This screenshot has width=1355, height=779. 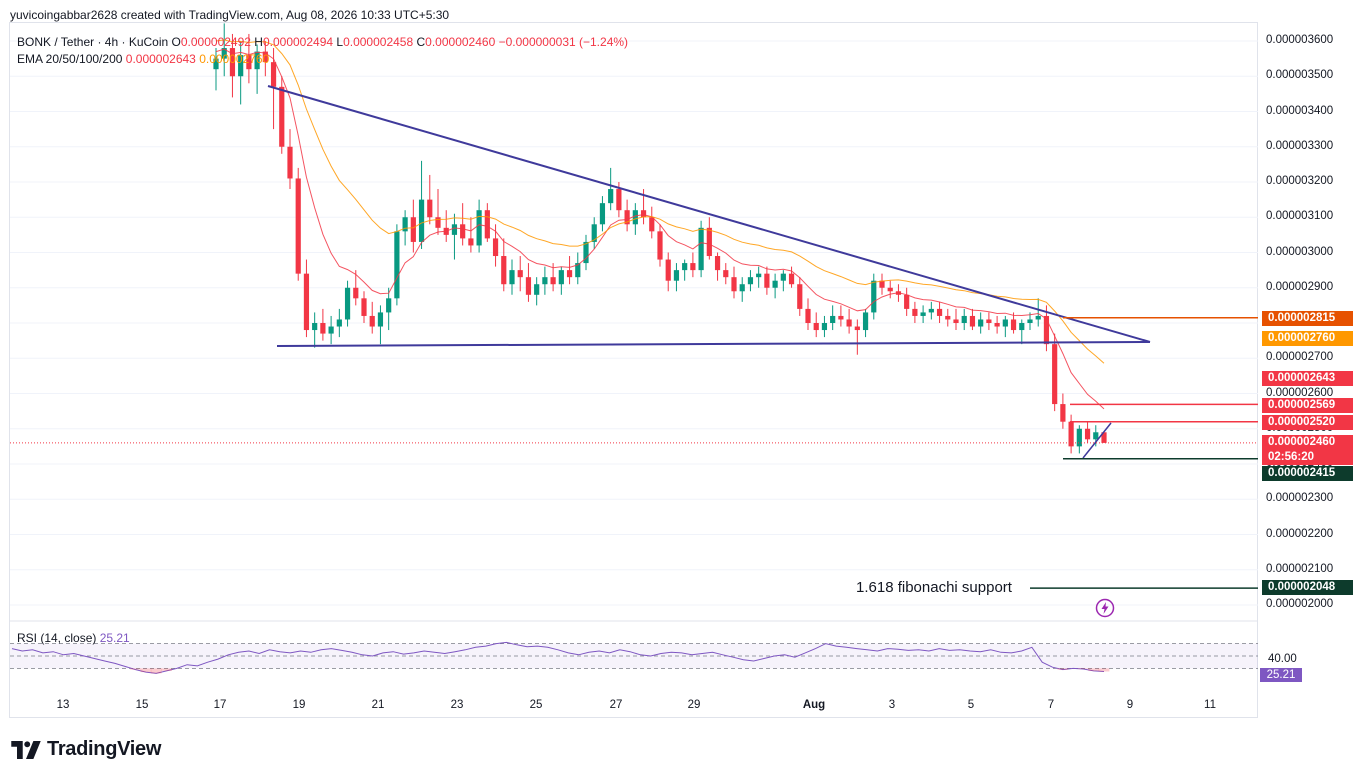 What do you see at coordinates (1307, 338) in the screenshot?
I see `price-tag: 0.000002760` at bounding box center [1307, 338].